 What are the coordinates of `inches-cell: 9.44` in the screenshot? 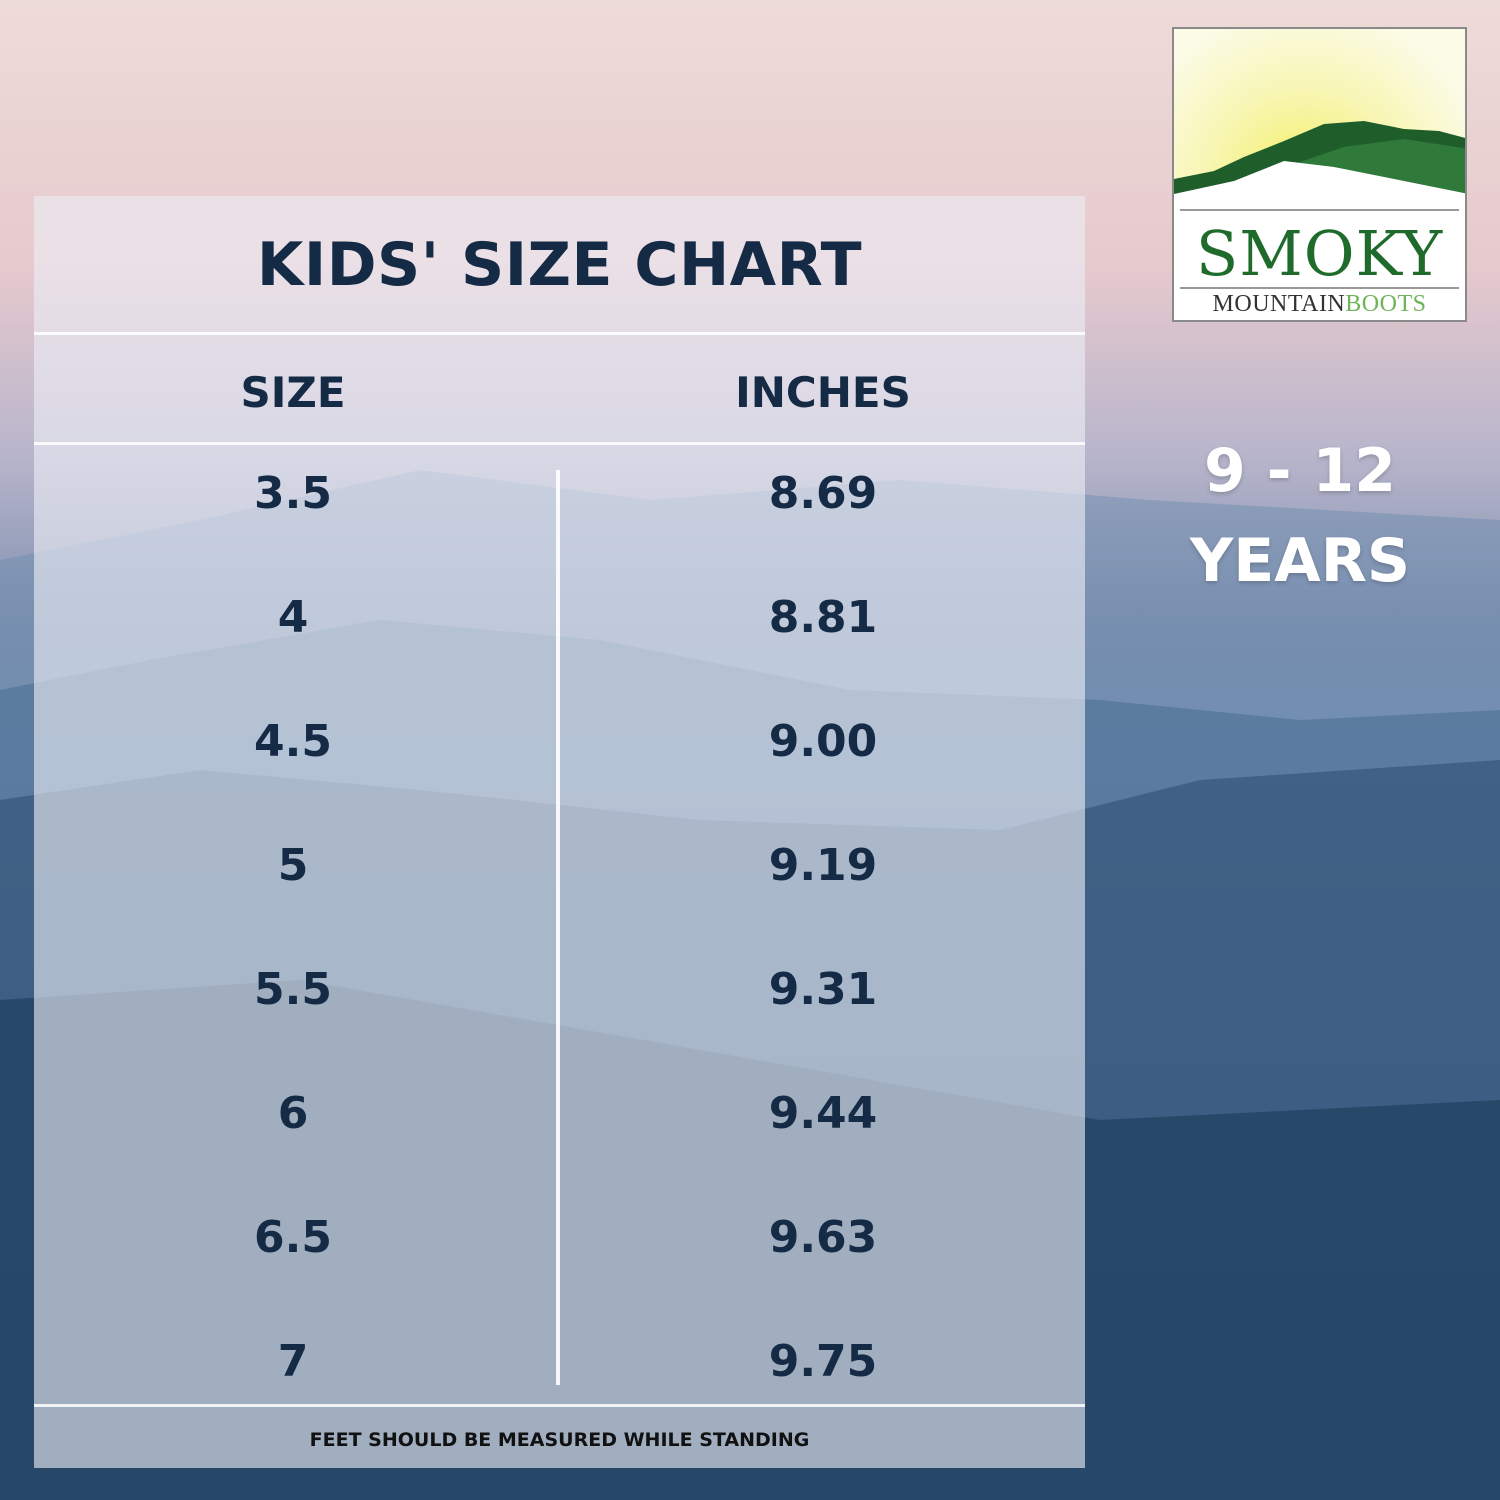 It's located at (823, 1113).